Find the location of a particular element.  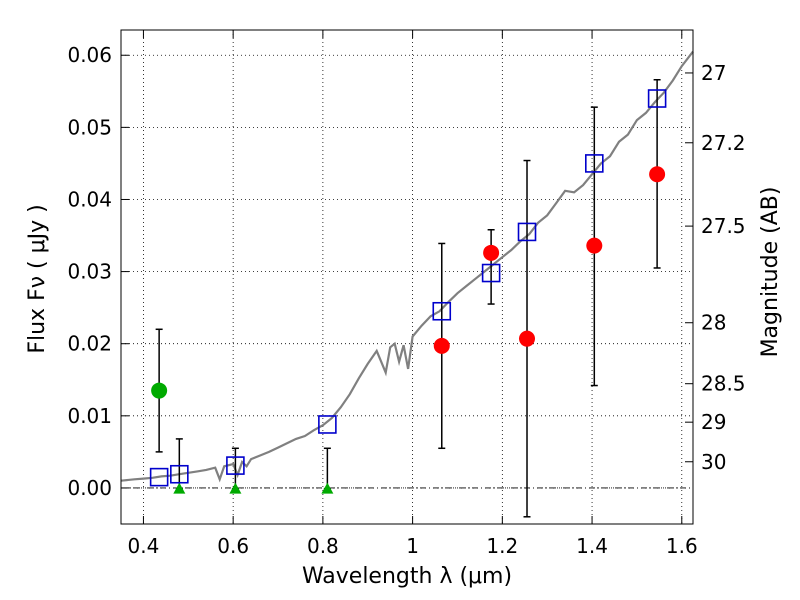

mag-tick-label: 30 is located at coordinates (713, 462).